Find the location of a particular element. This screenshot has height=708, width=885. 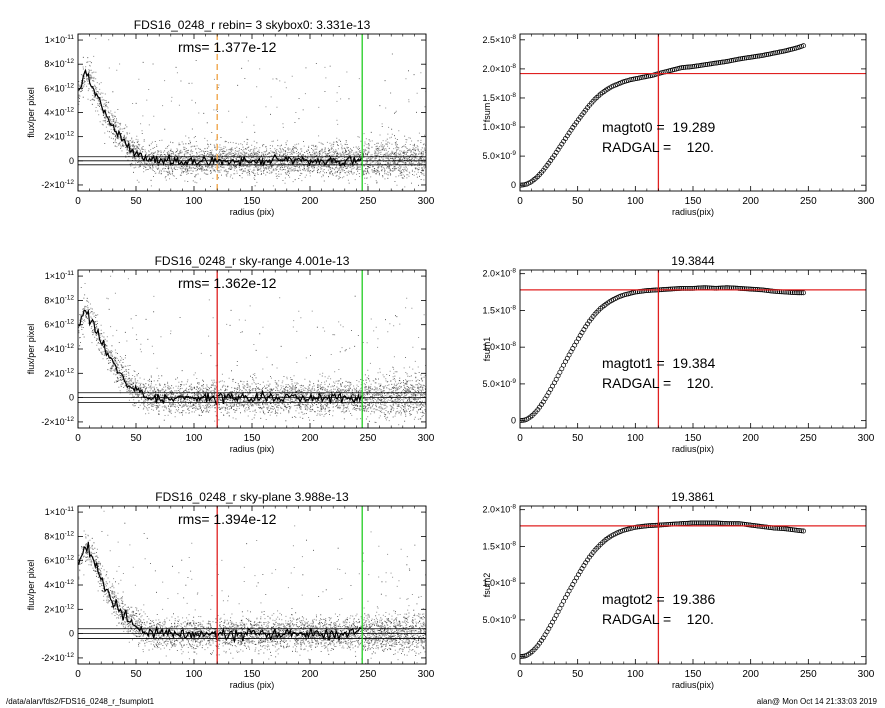

y-tick-label: 2.0×10⁻⁸ is located at coordinates (499, 68).